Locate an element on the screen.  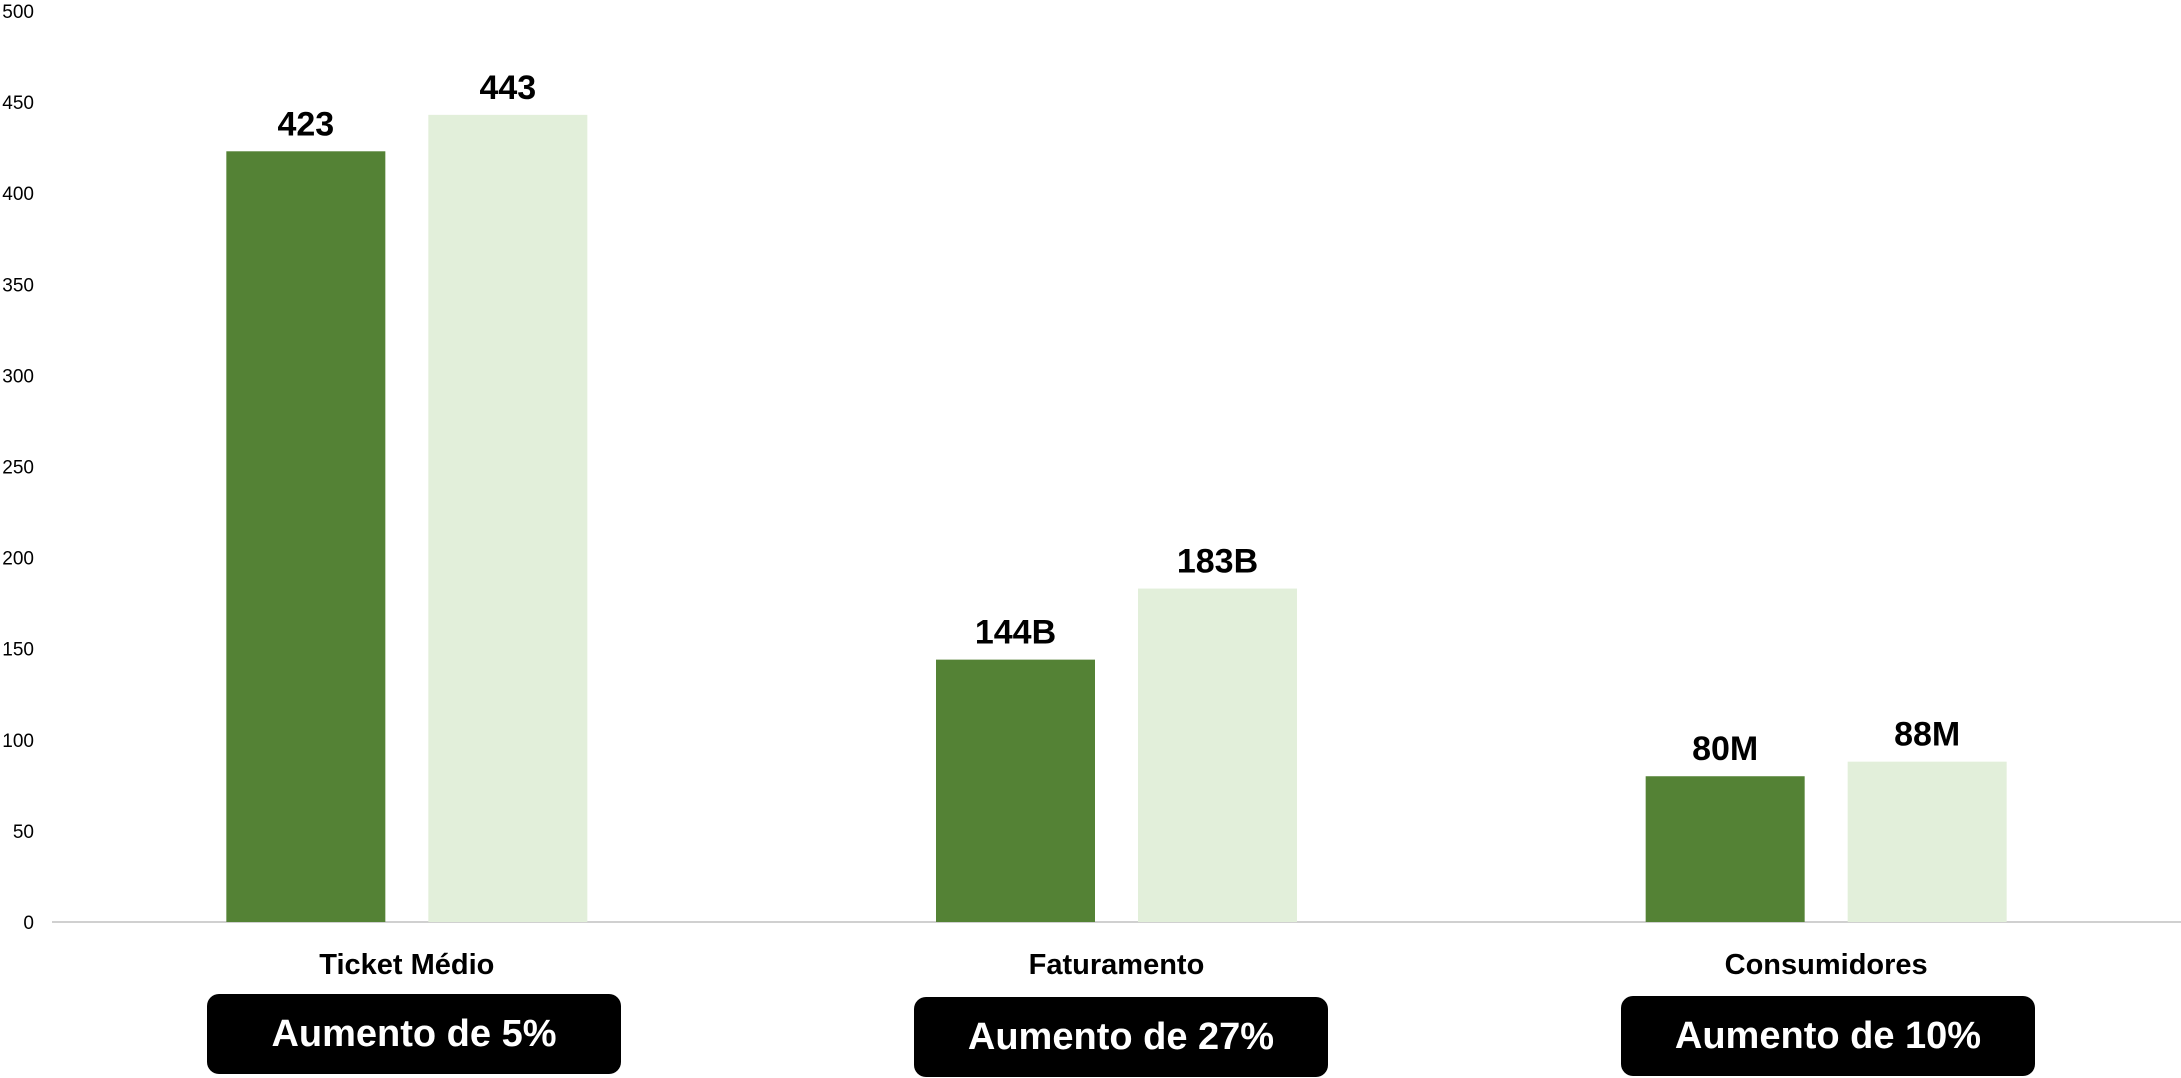
data-label: 423 is located at coordinates (305, 124).